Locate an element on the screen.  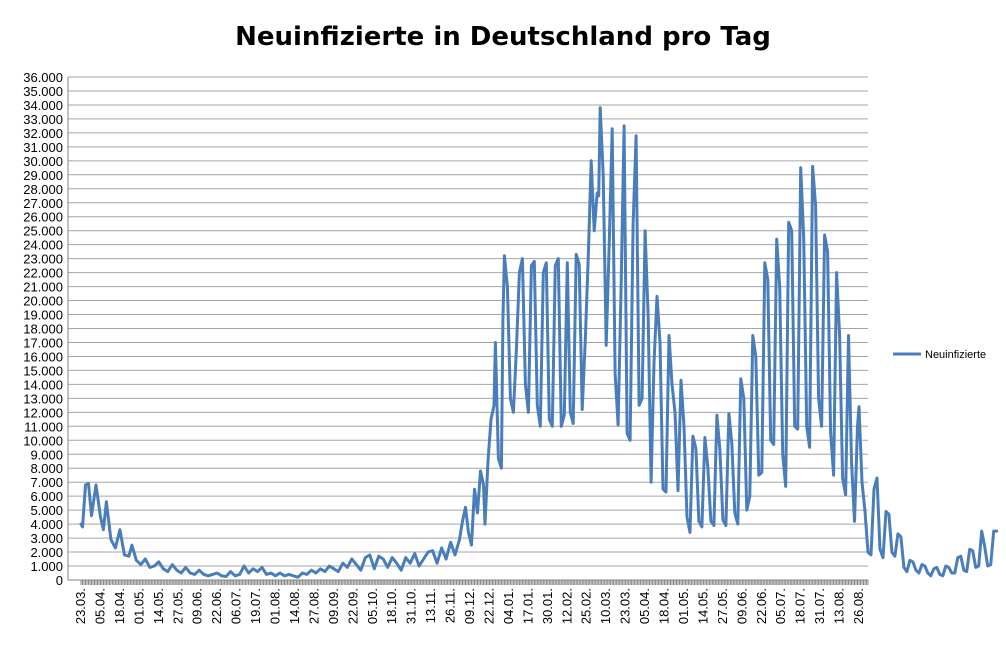
y-tick-label: 15.000 is located at coordinates (43, 370).